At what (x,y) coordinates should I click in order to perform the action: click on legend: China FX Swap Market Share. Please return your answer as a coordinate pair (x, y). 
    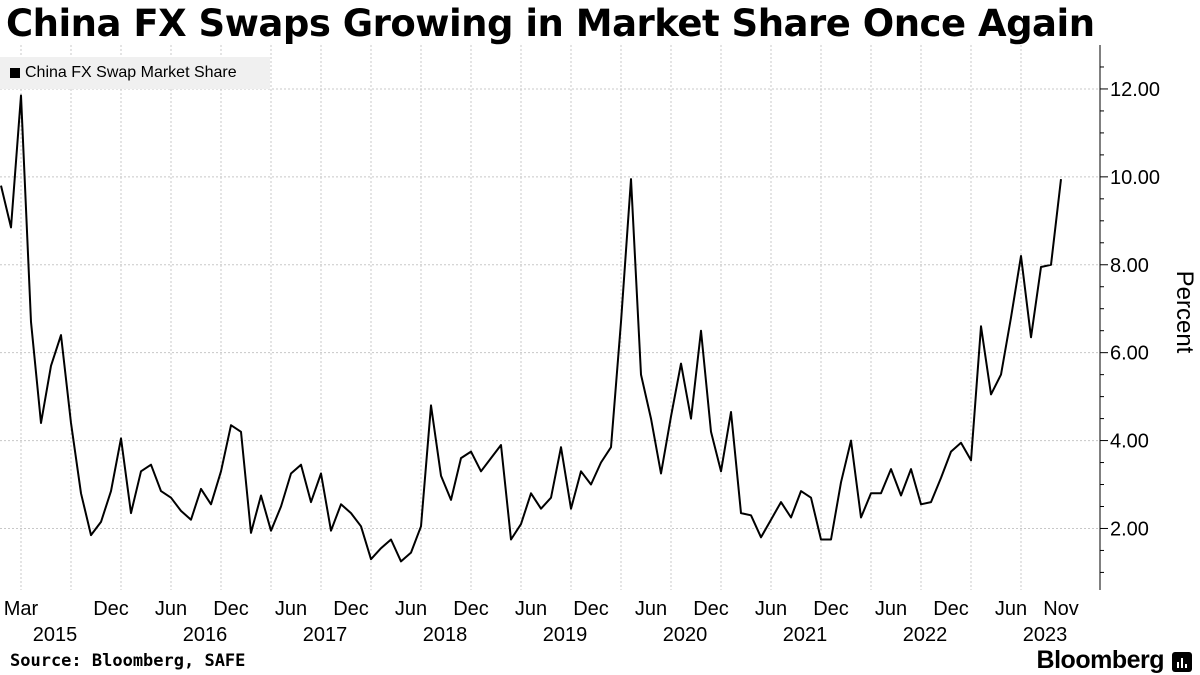
    Looking at the image, I should click on (135, 73).